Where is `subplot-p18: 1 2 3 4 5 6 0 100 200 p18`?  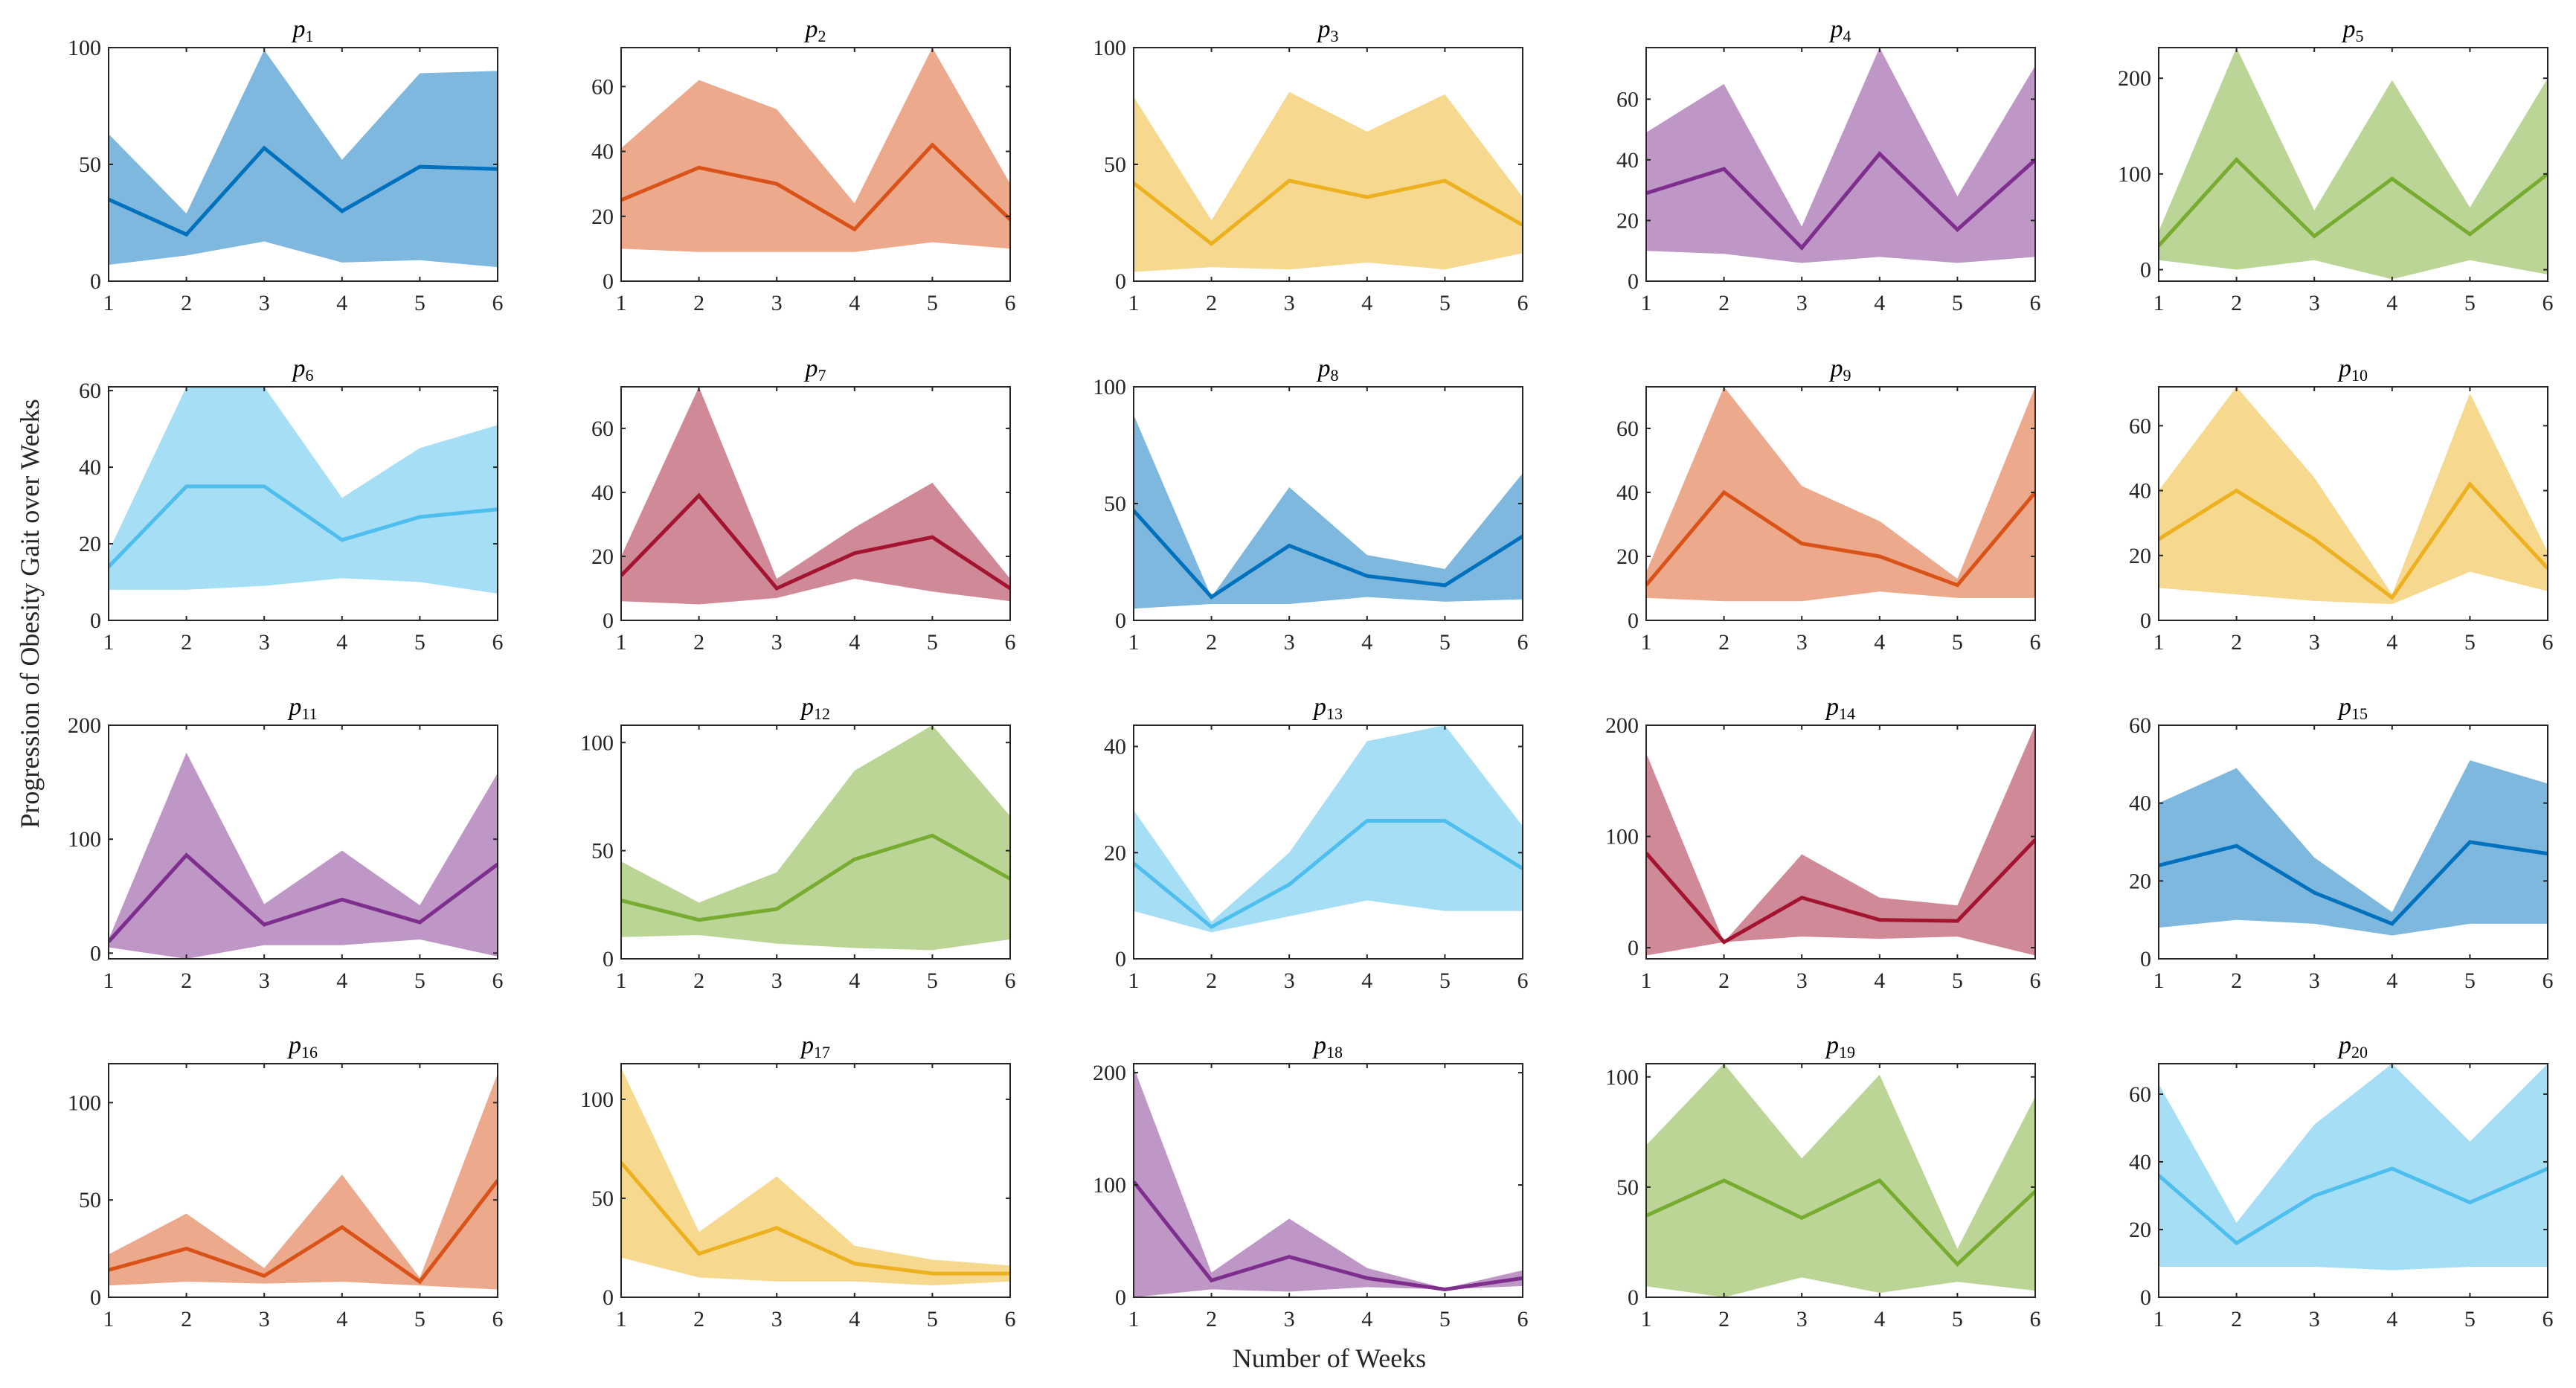 subplot-p18: 1 2 3 4 5 6 0 100 200 p18 is located at coordinates (1311, 1181).